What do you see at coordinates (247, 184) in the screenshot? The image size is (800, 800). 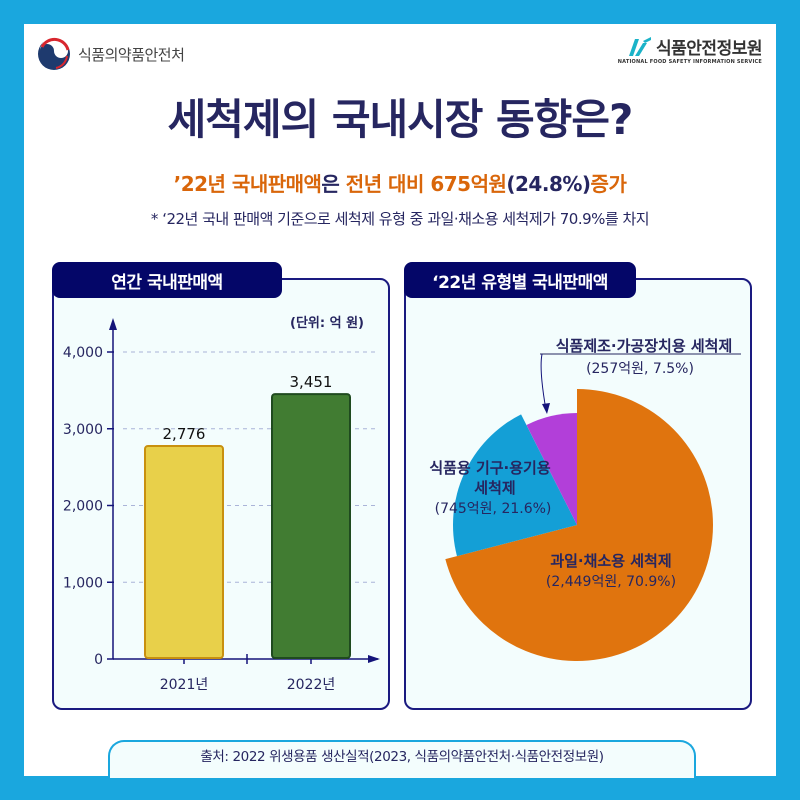 I see `subtitle-part-1: ’22년 국내판매액` at bounding box center [247, 184].